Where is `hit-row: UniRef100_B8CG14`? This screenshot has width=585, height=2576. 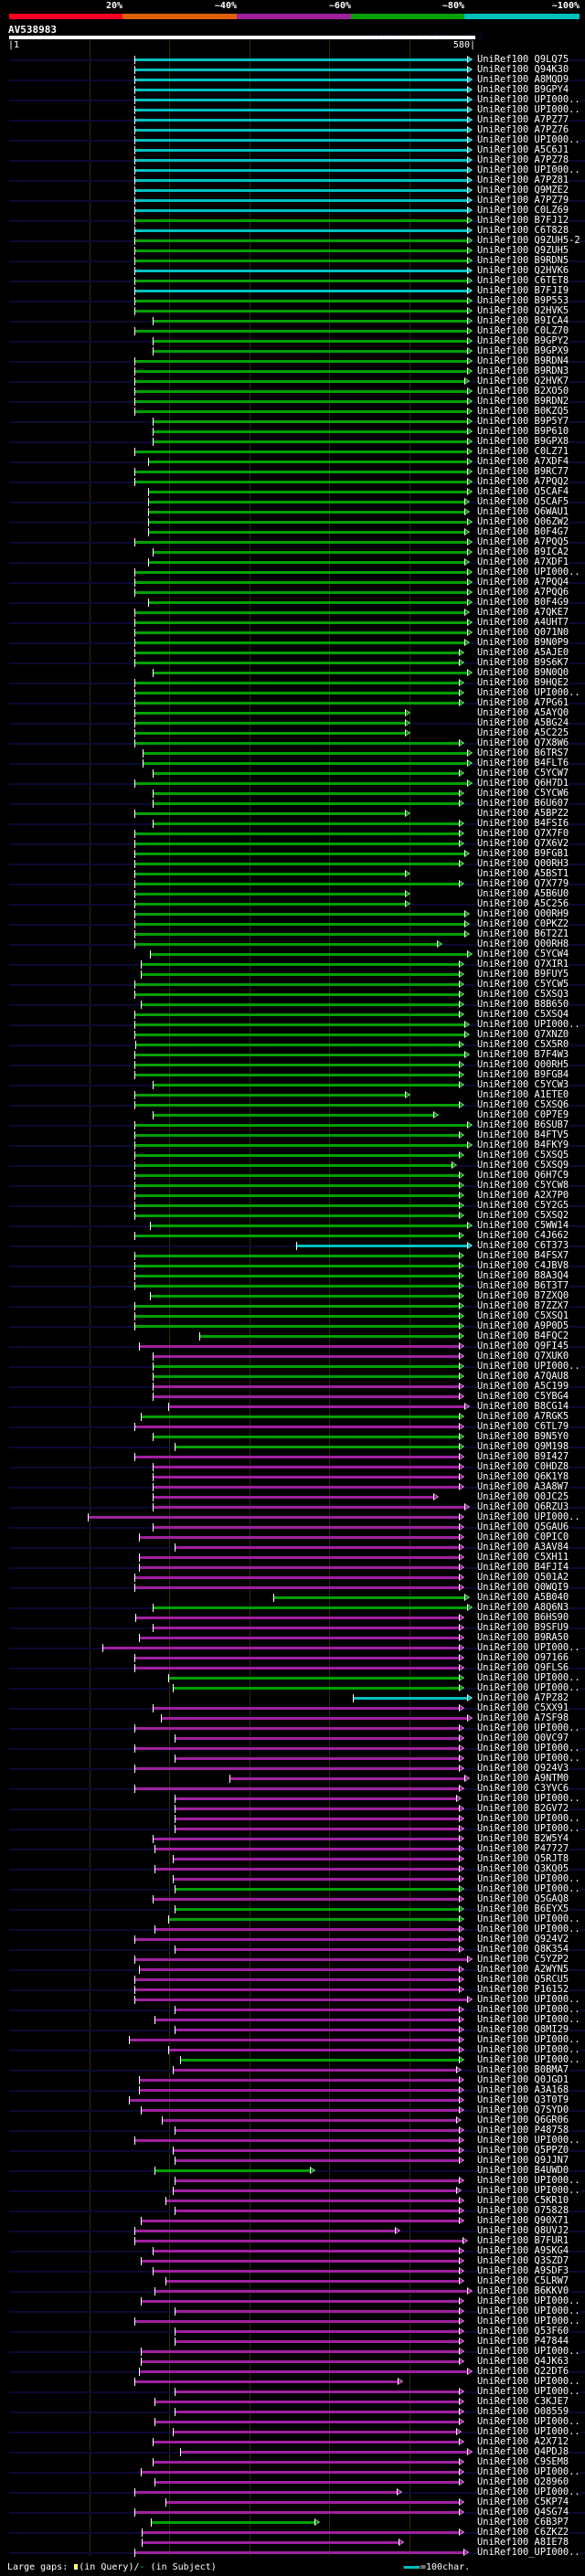 hit-row: UniRef100_B8CG14 is located at coordinates (293, 1406).